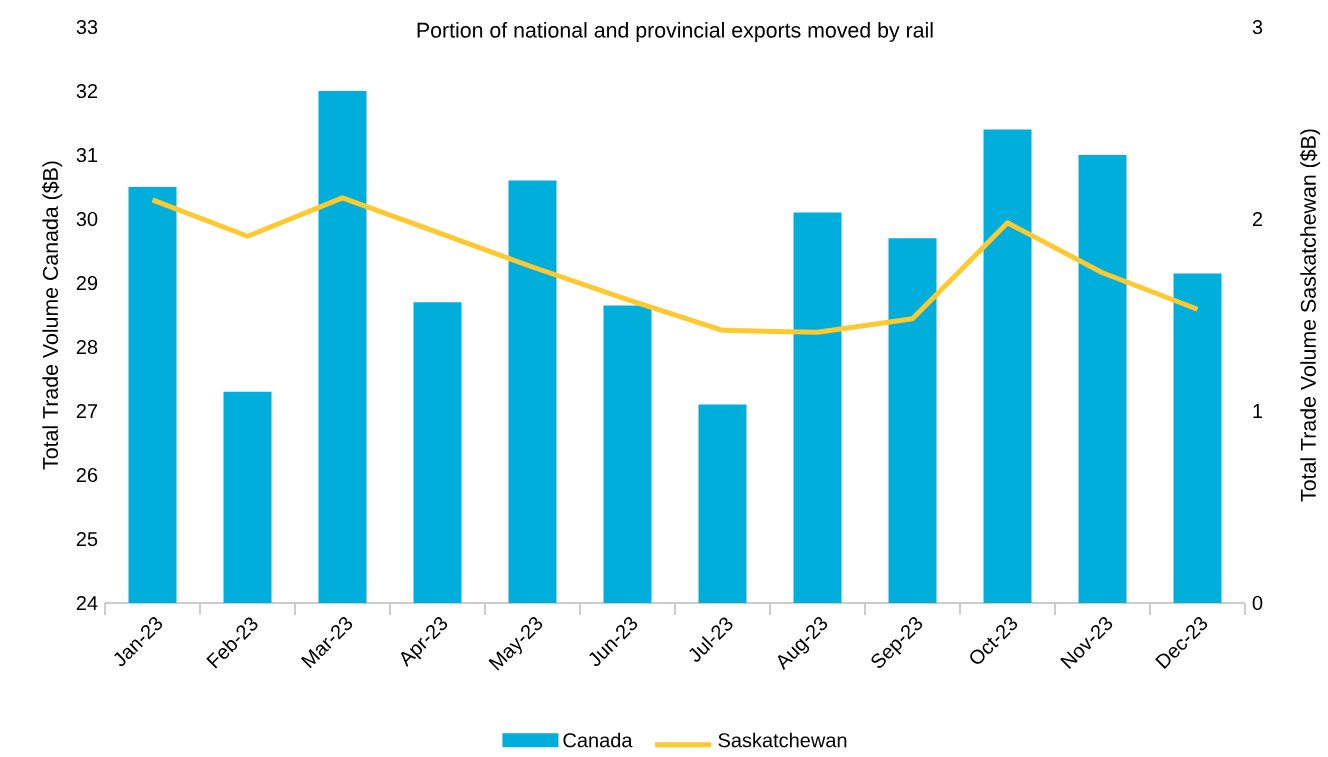 This screenshot has width=1328, height=757. Describe the element at coordinates (87, 603) in the screenshot. I see `y-tick-label: 24` at that location.